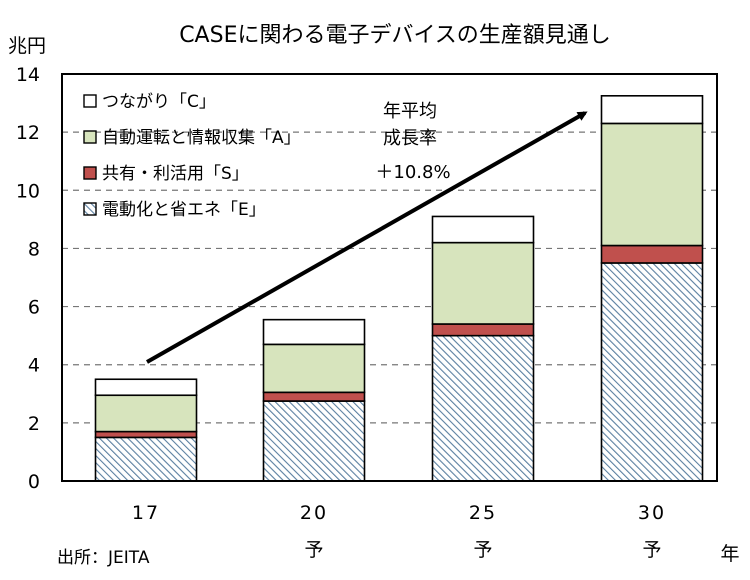 This screenshot has width=750, height=580. Describe the element at coordinates (652, 513) in the screenshot. I see `x-tick-label: 30` at that location.